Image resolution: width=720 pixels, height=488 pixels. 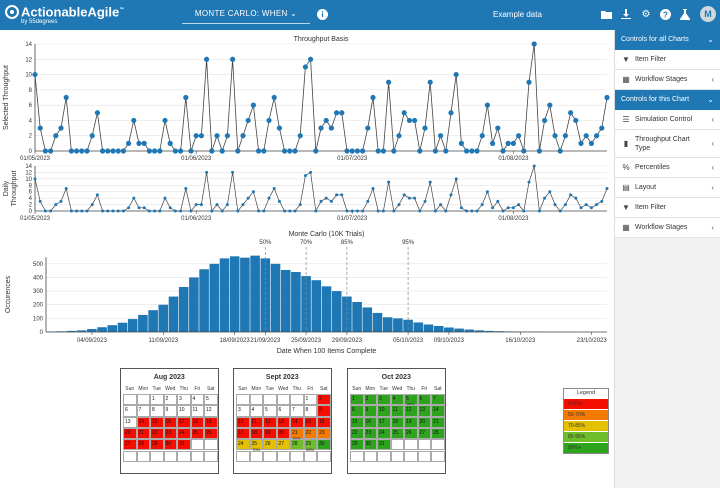 What do you see at coordinates (370, 400) in the screenshot?
I see `calendar-day: 2` at bounding box center [370, 400].